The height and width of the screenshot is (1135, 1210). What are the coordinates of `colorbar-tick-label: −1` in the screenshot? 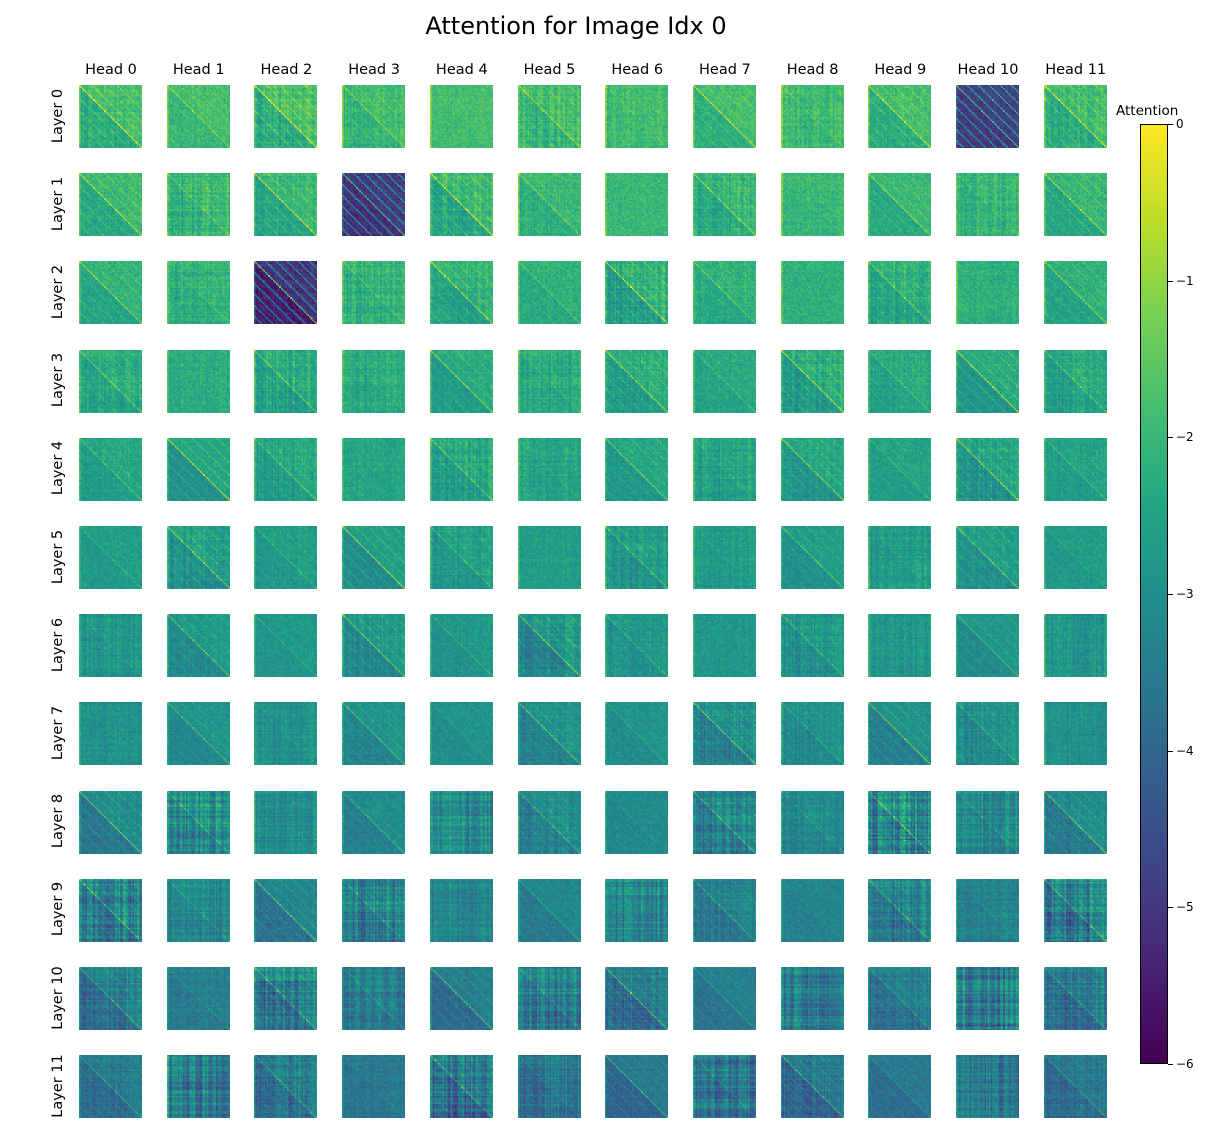 It's located at (1185, 280).